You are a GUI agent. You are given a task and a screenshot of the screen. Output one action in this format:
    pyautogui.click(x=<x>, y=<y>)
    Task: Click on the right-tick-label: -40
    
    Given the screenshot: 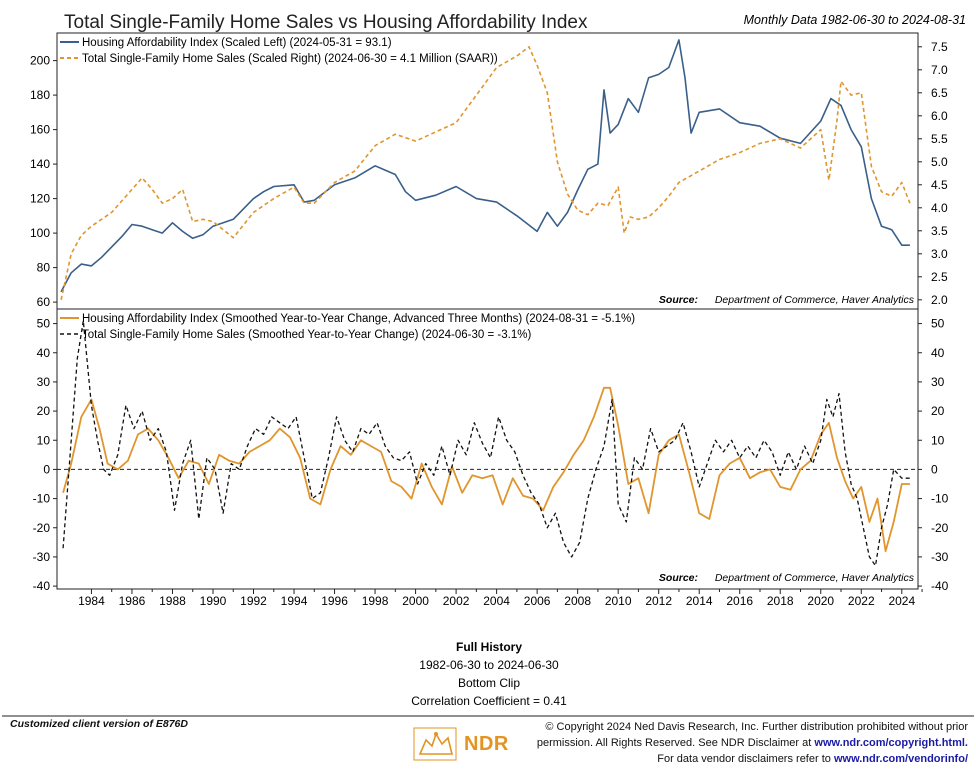 What is the action you would take?
    pyautogui.click(x=940, y=586)
    